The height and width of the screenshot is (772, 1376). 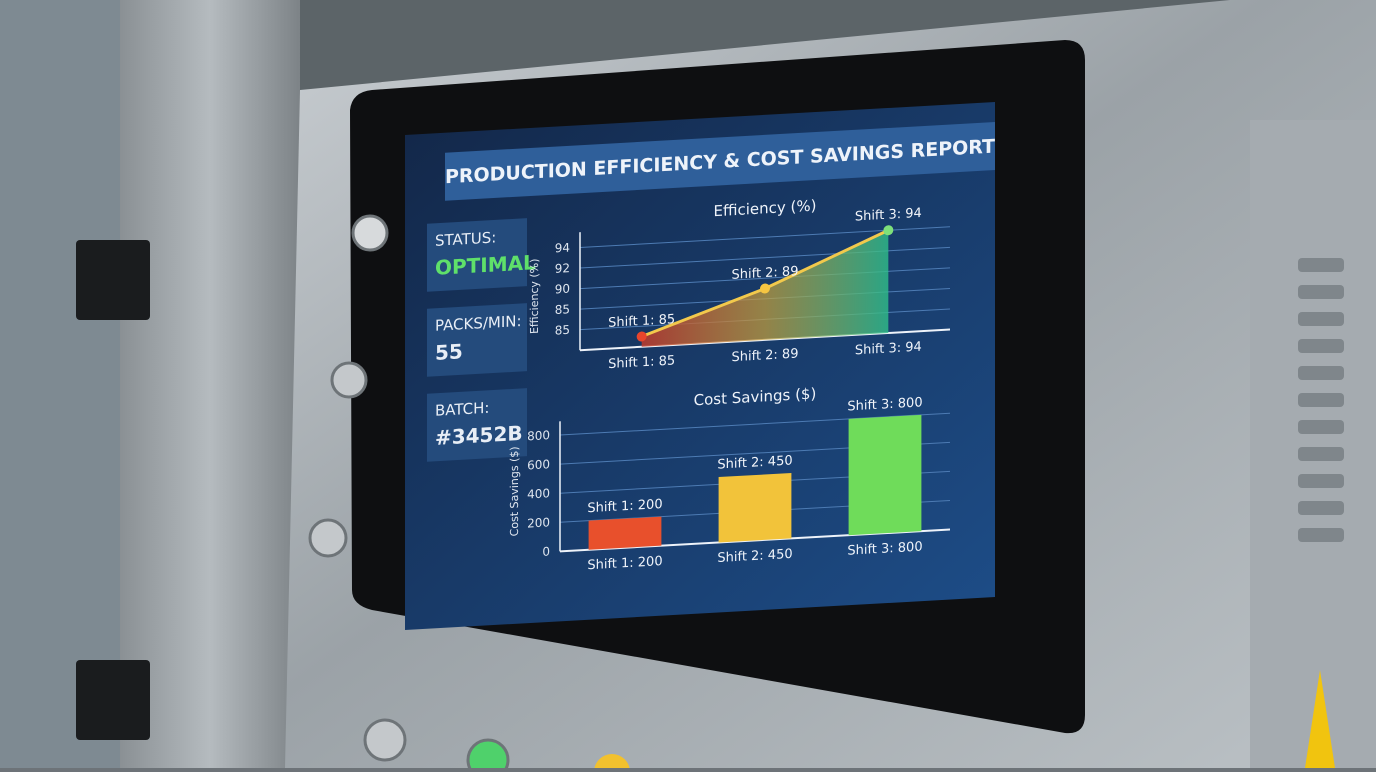 What do you see at coordinates (765, 356) in the screenshot?
I see `x-tick-label: Shift 2: 89` at bounding box center [765, 356].